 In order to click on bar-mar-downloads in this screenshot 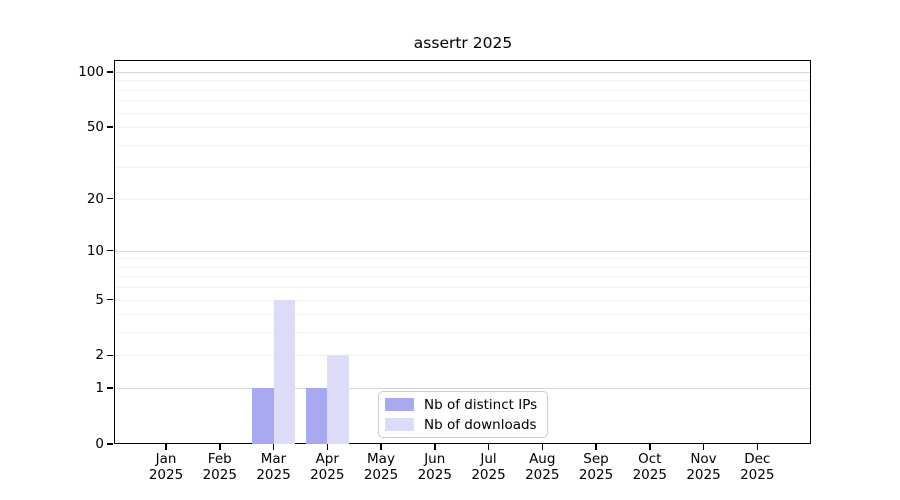, I will do `click(284, 371)`.